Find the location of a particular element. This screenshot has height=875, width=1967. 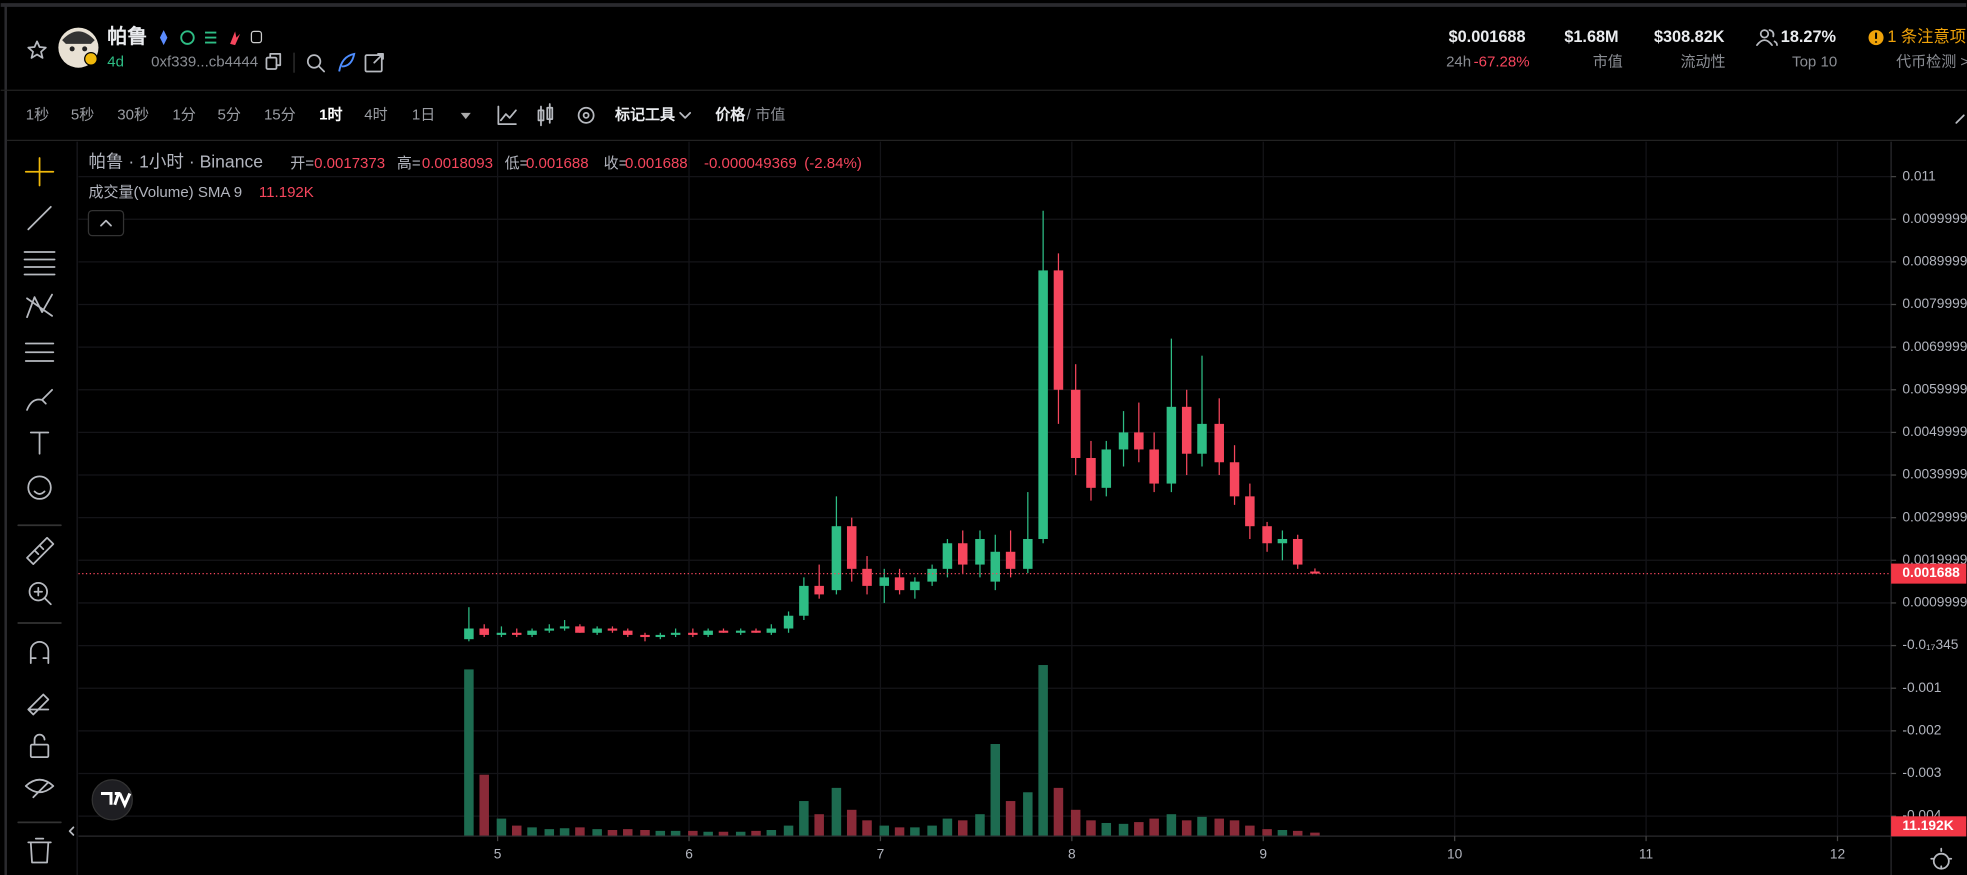

alerts-value: 1 条注意项 is located at coordinates (1926, 36).